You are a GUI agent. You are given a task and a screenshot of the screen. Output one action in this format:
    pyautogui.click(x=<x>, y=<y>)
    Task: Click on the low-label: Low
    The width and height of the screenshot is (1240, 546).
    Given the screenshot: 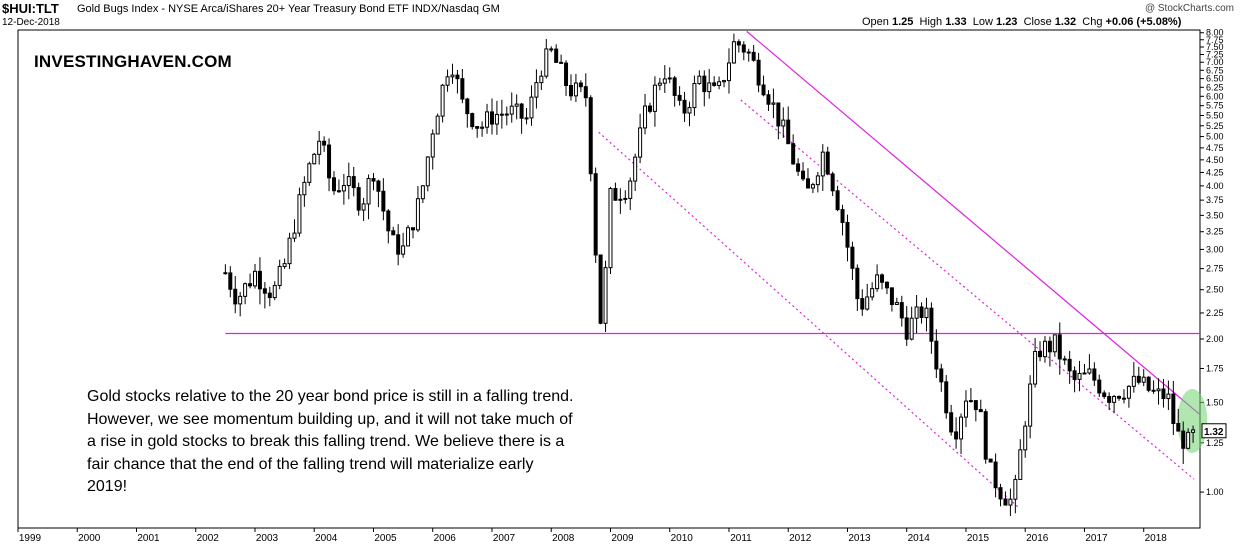 What is the action you would take?
    pyautogui.click(x=982, y=22)
    